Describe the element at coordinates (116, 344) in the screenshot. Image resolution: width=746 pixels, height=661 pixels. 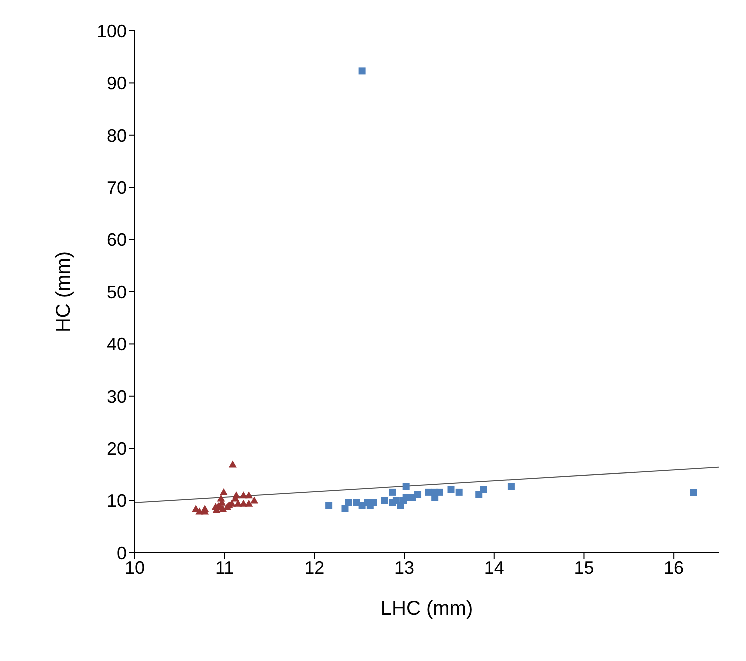
I see `y-tick-label: 40` at that location.